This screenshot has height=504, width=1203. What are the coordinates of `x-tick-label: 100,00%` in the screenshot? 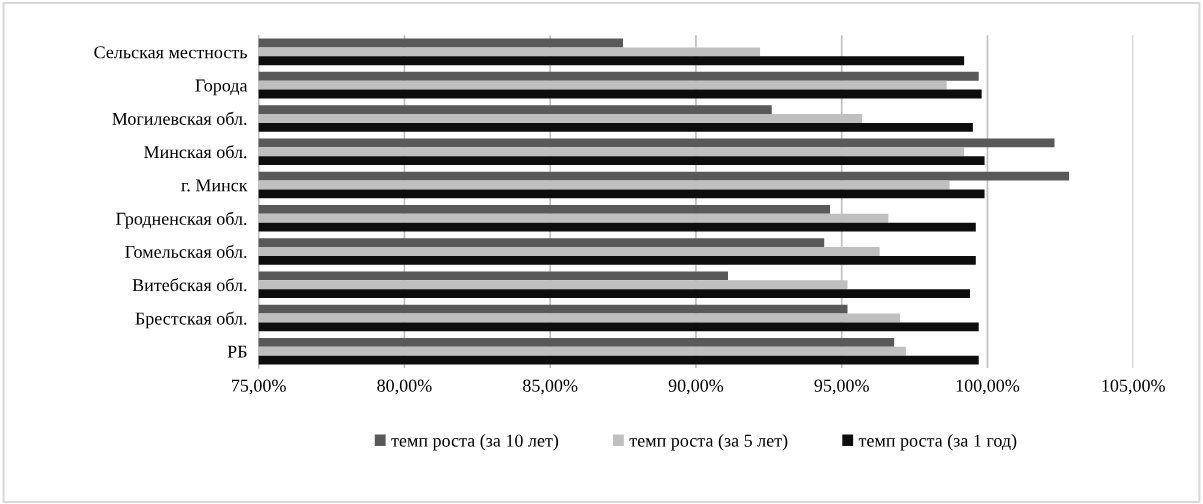 It's located at (988, 387).